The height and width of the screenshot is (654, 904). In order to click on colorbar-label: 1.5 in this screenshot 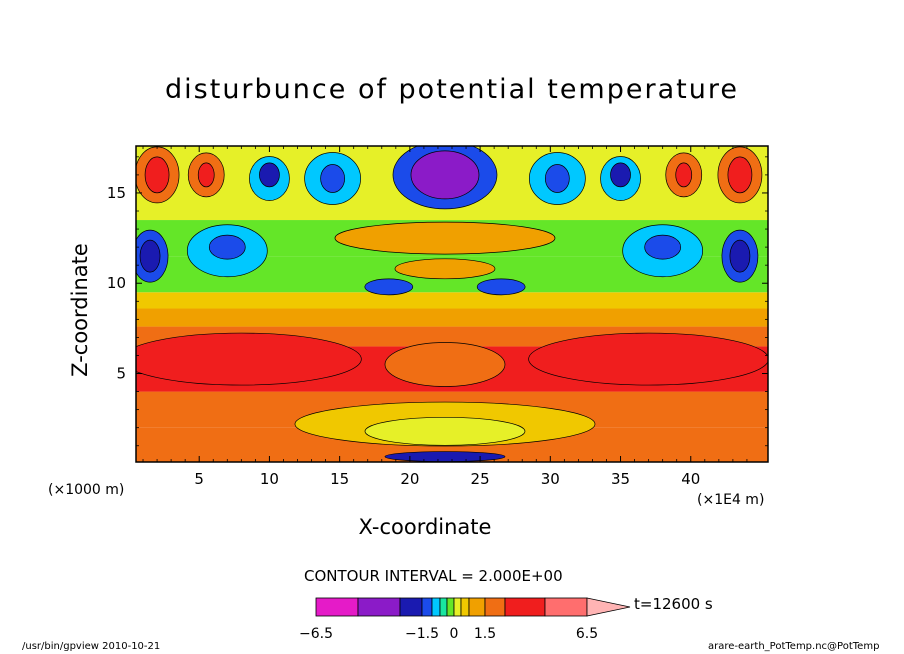, I will do `click(485, 634)`.